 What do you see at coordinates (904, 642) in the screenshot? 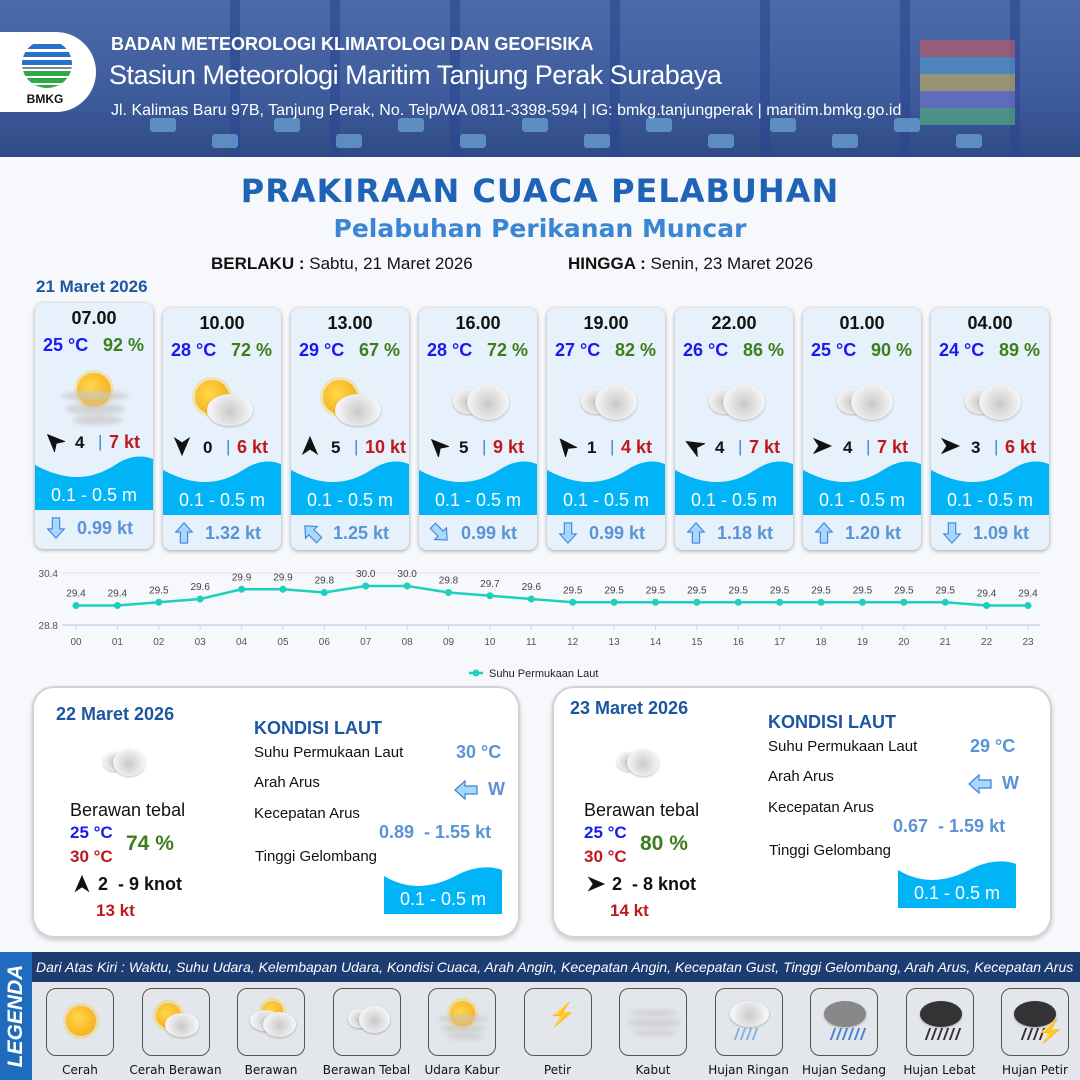
I see `x-tick-label: 20` at bounding box center [904, 642].